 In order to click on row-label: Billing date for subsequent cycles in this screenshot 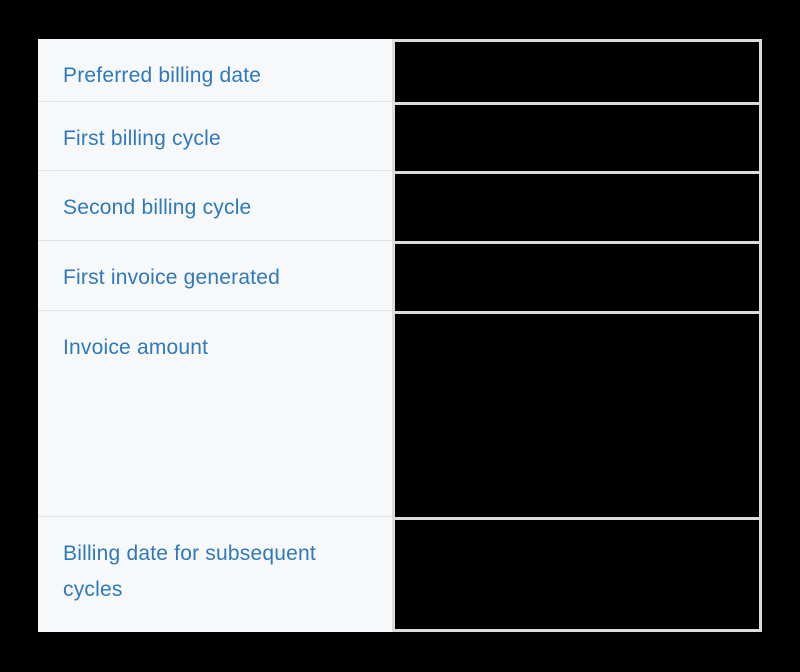, I will do `click(189, 571)`.